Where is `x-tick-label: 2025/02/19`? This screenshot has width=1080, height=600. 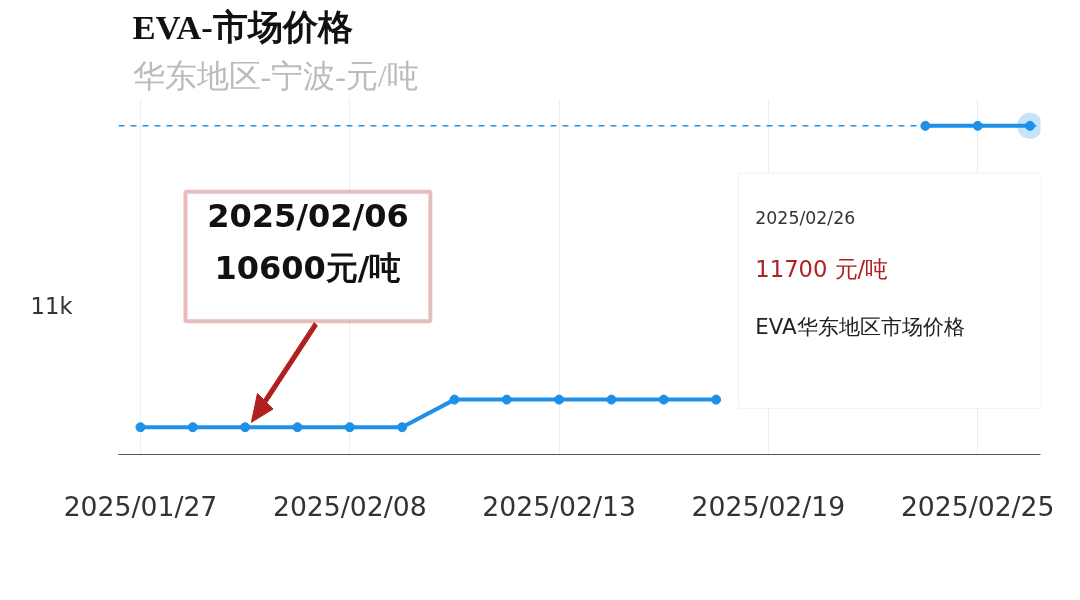 x-tick-label: 2025/02/19 is located at coordinates (768, 506).